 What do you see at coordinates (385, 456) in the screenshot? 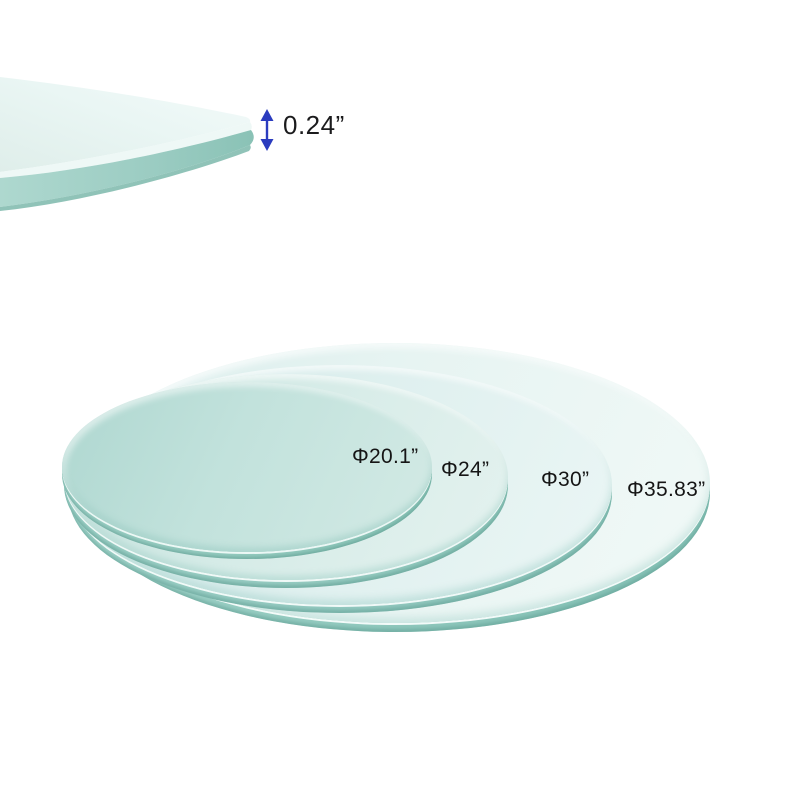
I see `disc-label-20-1in: Φ20.1”` at bounding box center [385, 456].